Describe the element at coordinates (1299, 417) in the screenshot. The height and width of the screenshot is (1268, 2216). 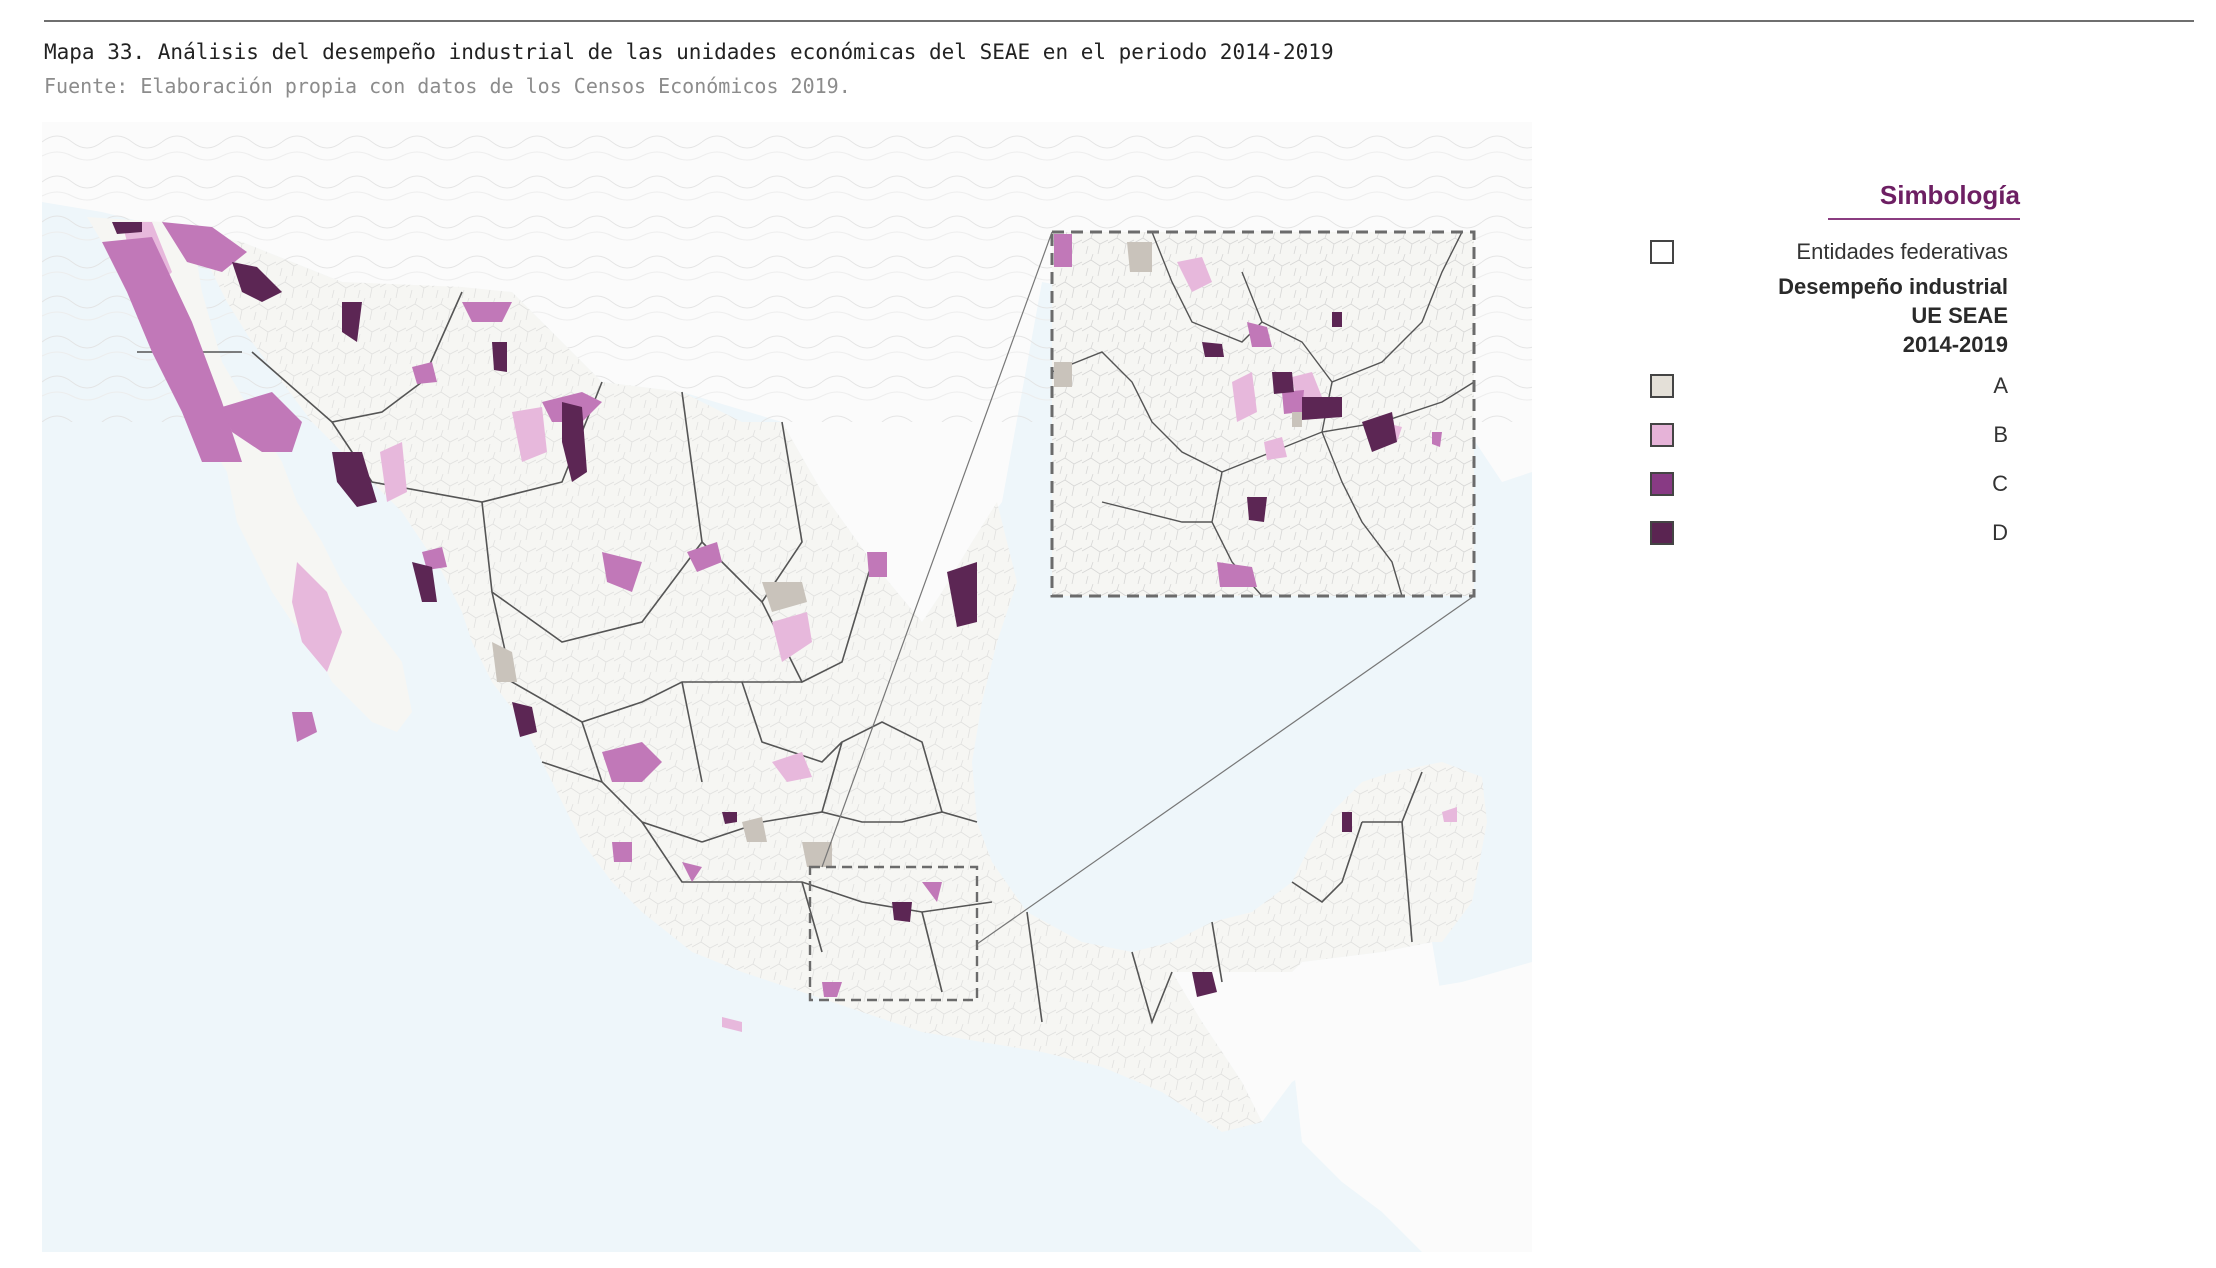
I see `inset-class-d` at that location.